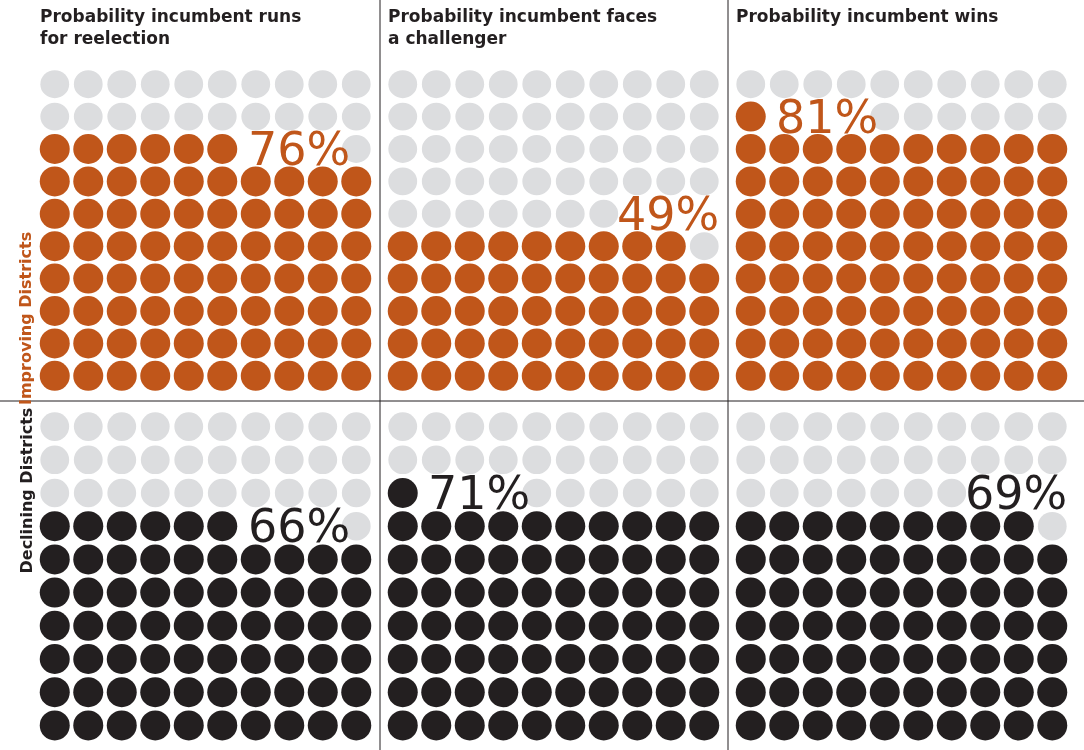  What do you see at coordinates (1016, 493) in the screenshot?
I see `data-label: 69%` at bounding box center [1016, 493].